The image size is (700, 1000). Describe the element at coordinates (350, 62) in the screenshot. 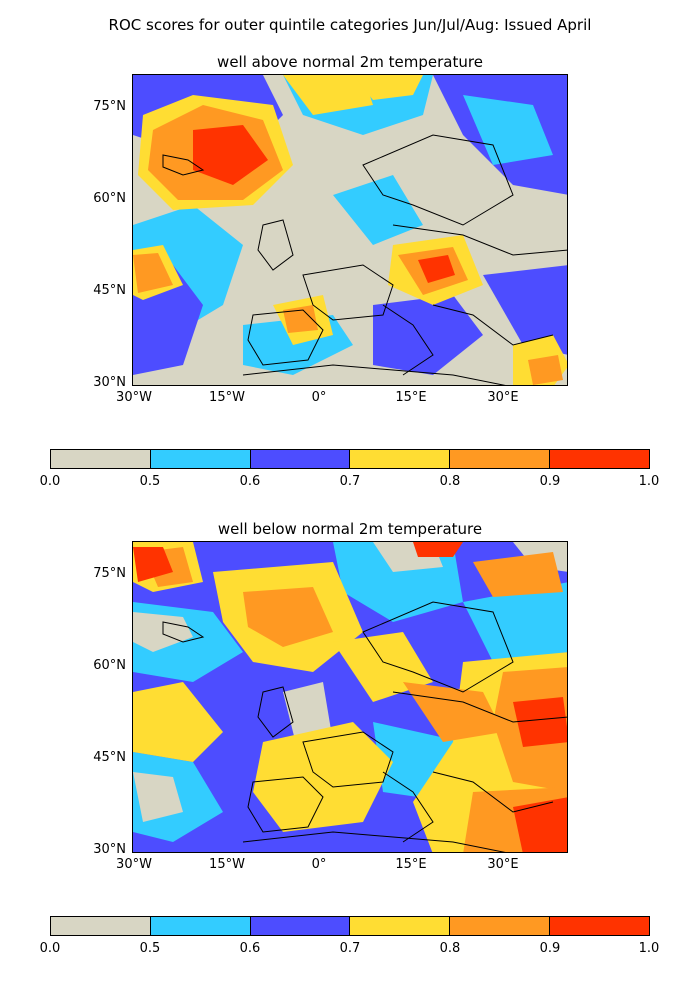

I see `panel-title-above: well above normal 2m temperature` at that location.